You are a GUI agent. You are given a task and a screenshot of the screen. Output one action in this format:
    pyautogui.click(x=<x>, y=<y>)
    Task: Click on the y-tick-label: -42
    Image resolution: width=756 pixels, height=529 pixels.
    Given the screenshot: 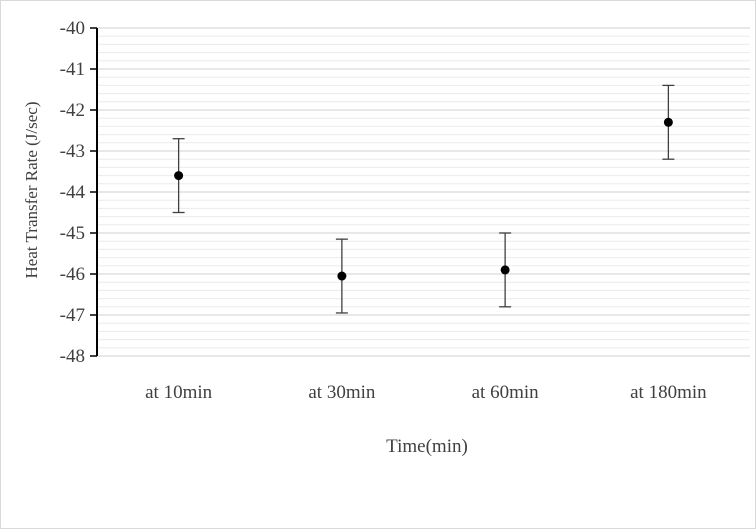 What is the action you would take?
    pyautogui.click(x=72, y=110)
    